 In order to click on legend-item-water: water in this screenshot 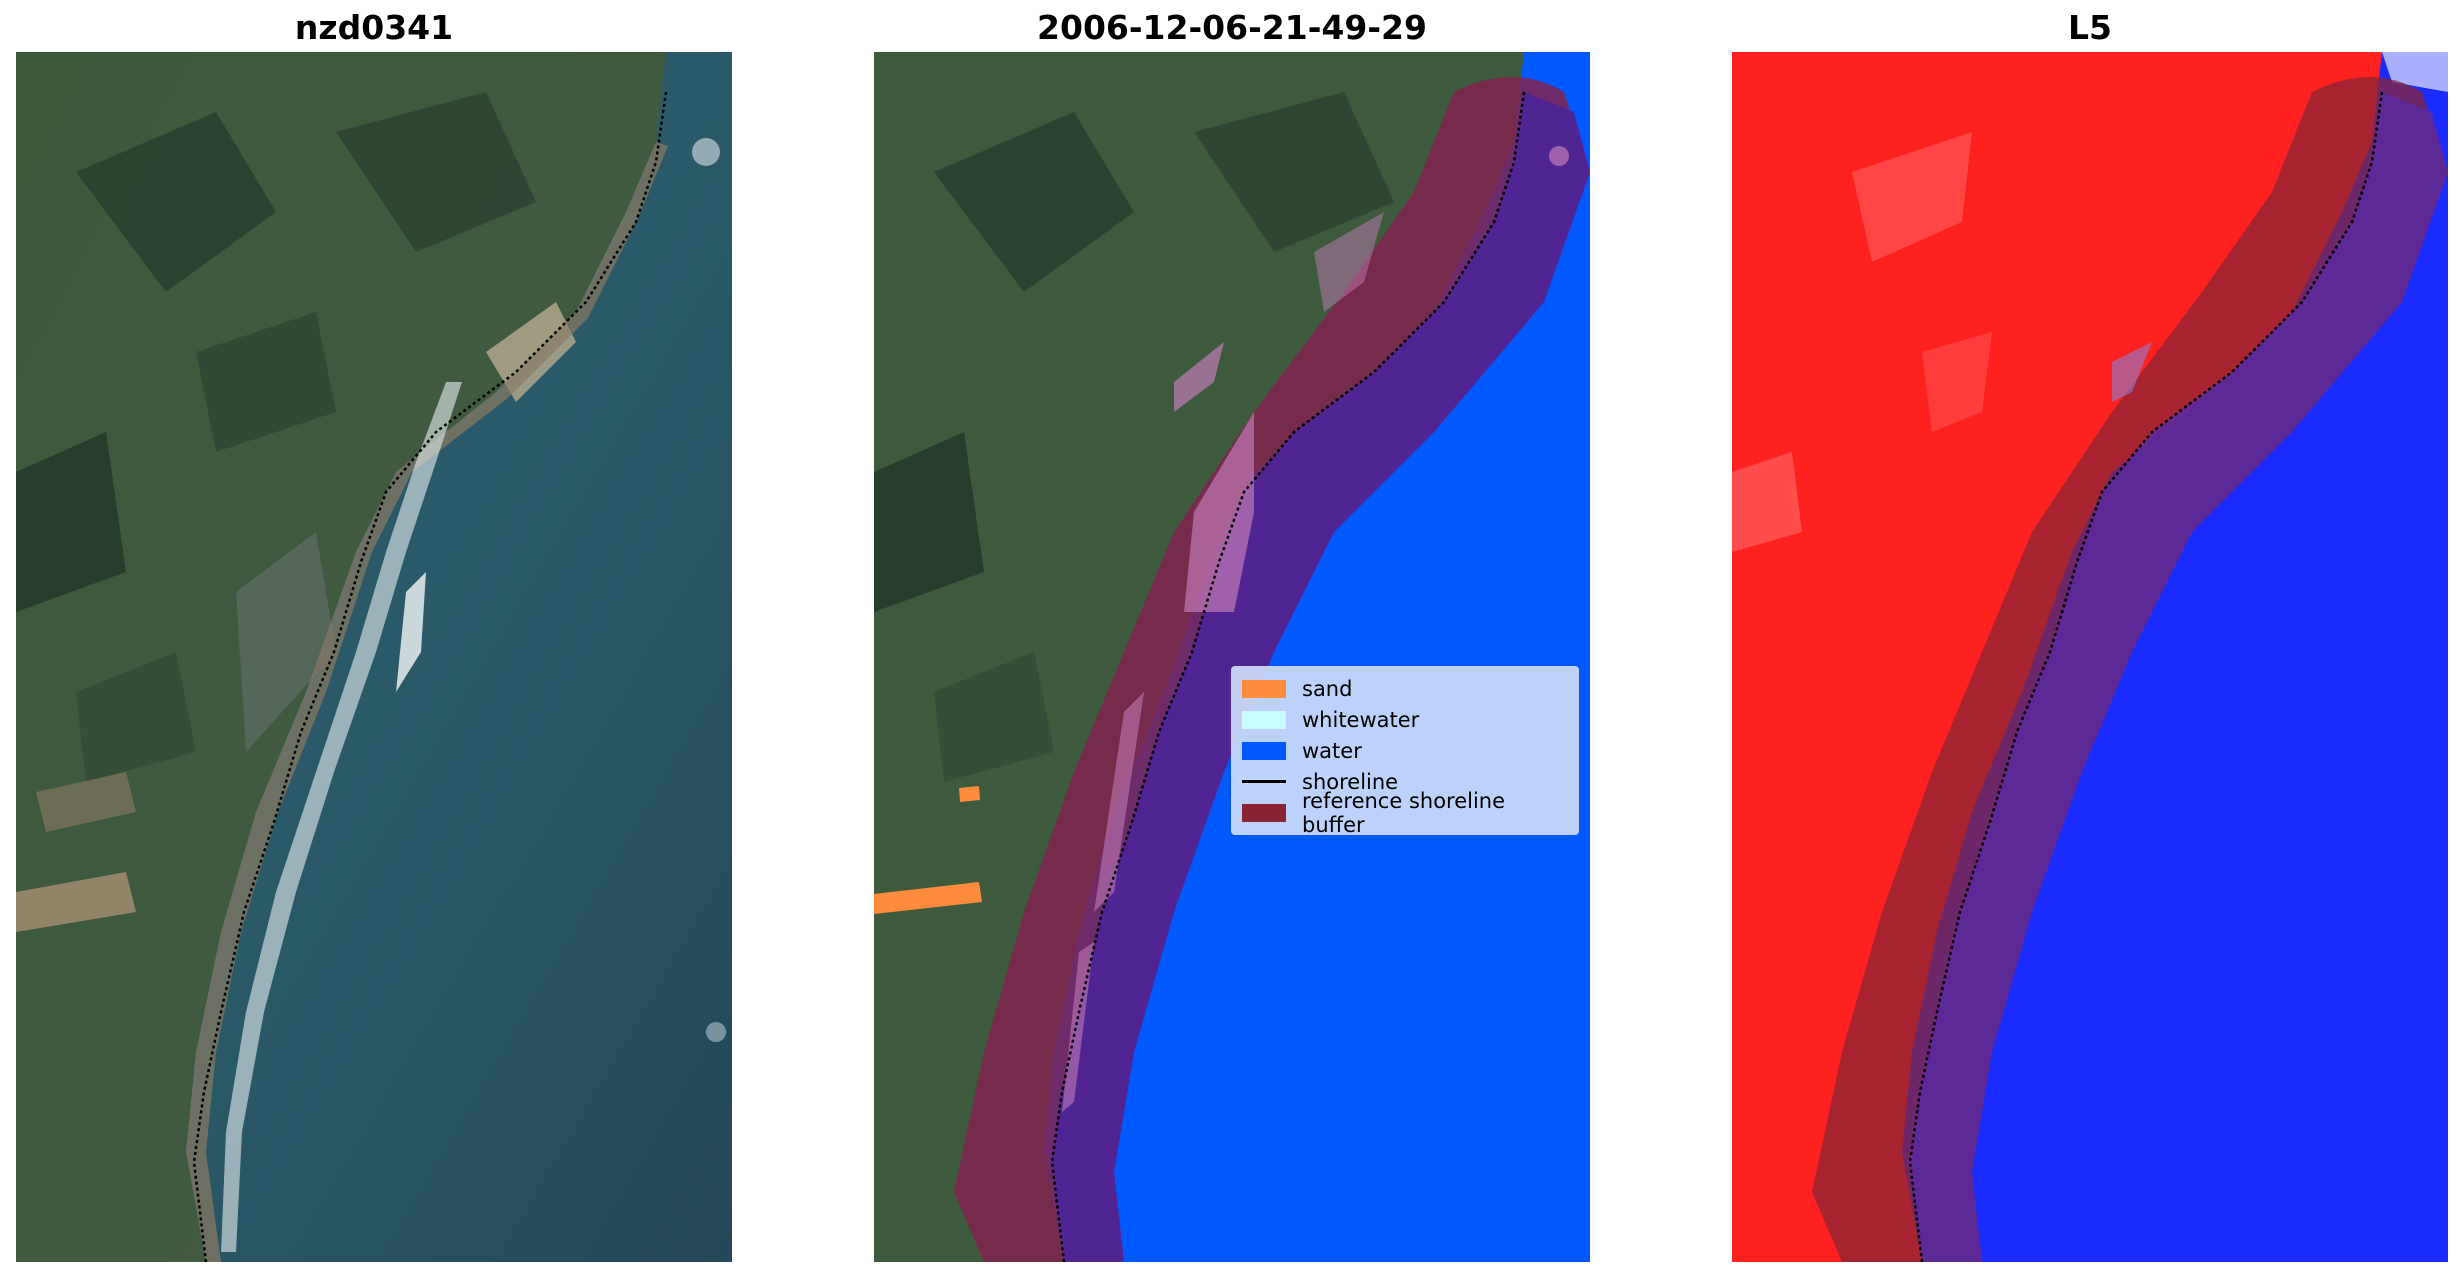, I will do `click(1405, 750)`.